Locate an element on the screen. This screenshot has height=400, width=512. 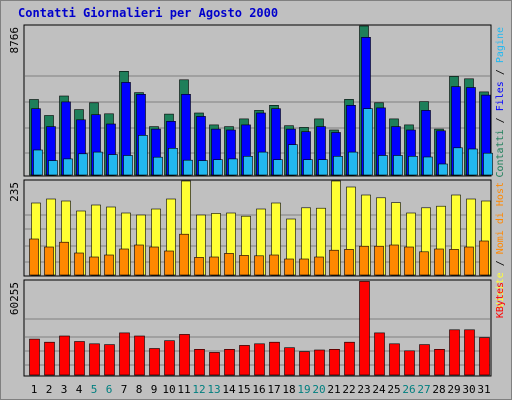
x-tick-label-23: 23 is located at coordinates (363, 389).